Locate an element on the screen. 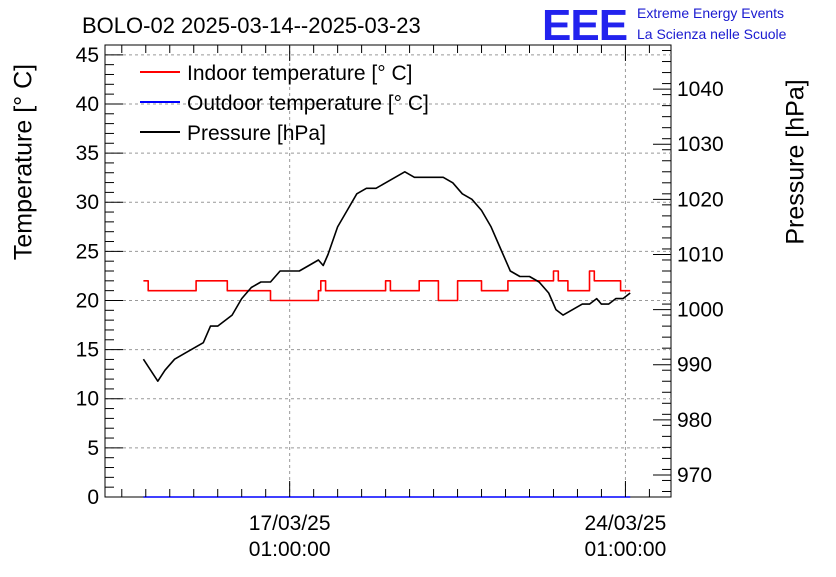  y2-tick-label: 980 is located at coordinates (694, 420).